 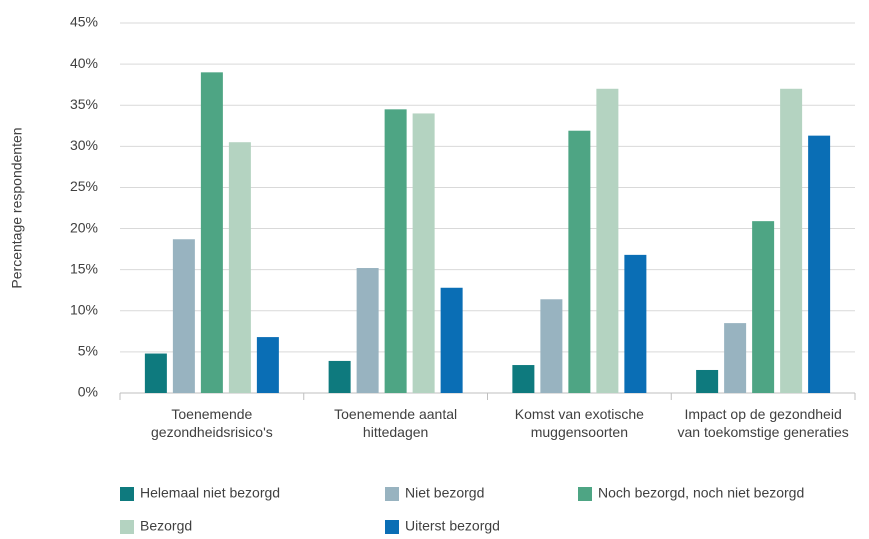 I want to click on y-tick-label: 25%, so click(x=84, y=186).